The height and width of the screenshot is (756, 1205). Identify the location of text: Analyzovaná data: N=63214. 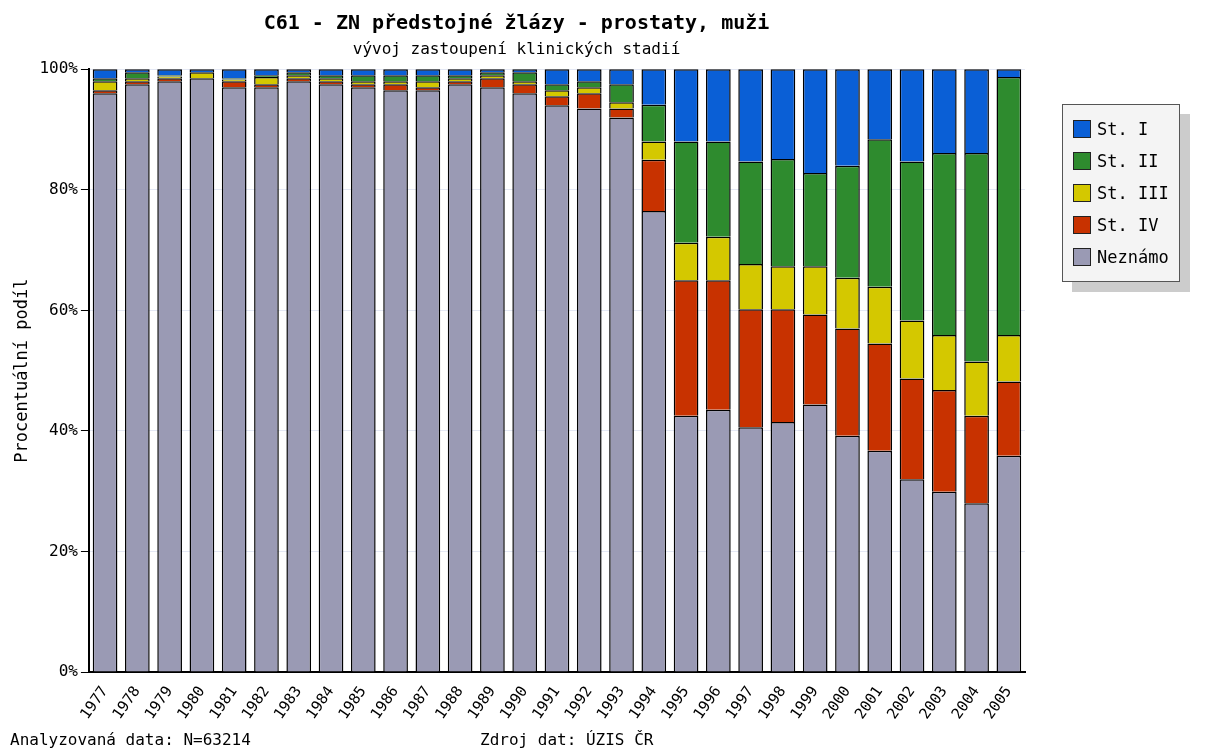
(130, 739).